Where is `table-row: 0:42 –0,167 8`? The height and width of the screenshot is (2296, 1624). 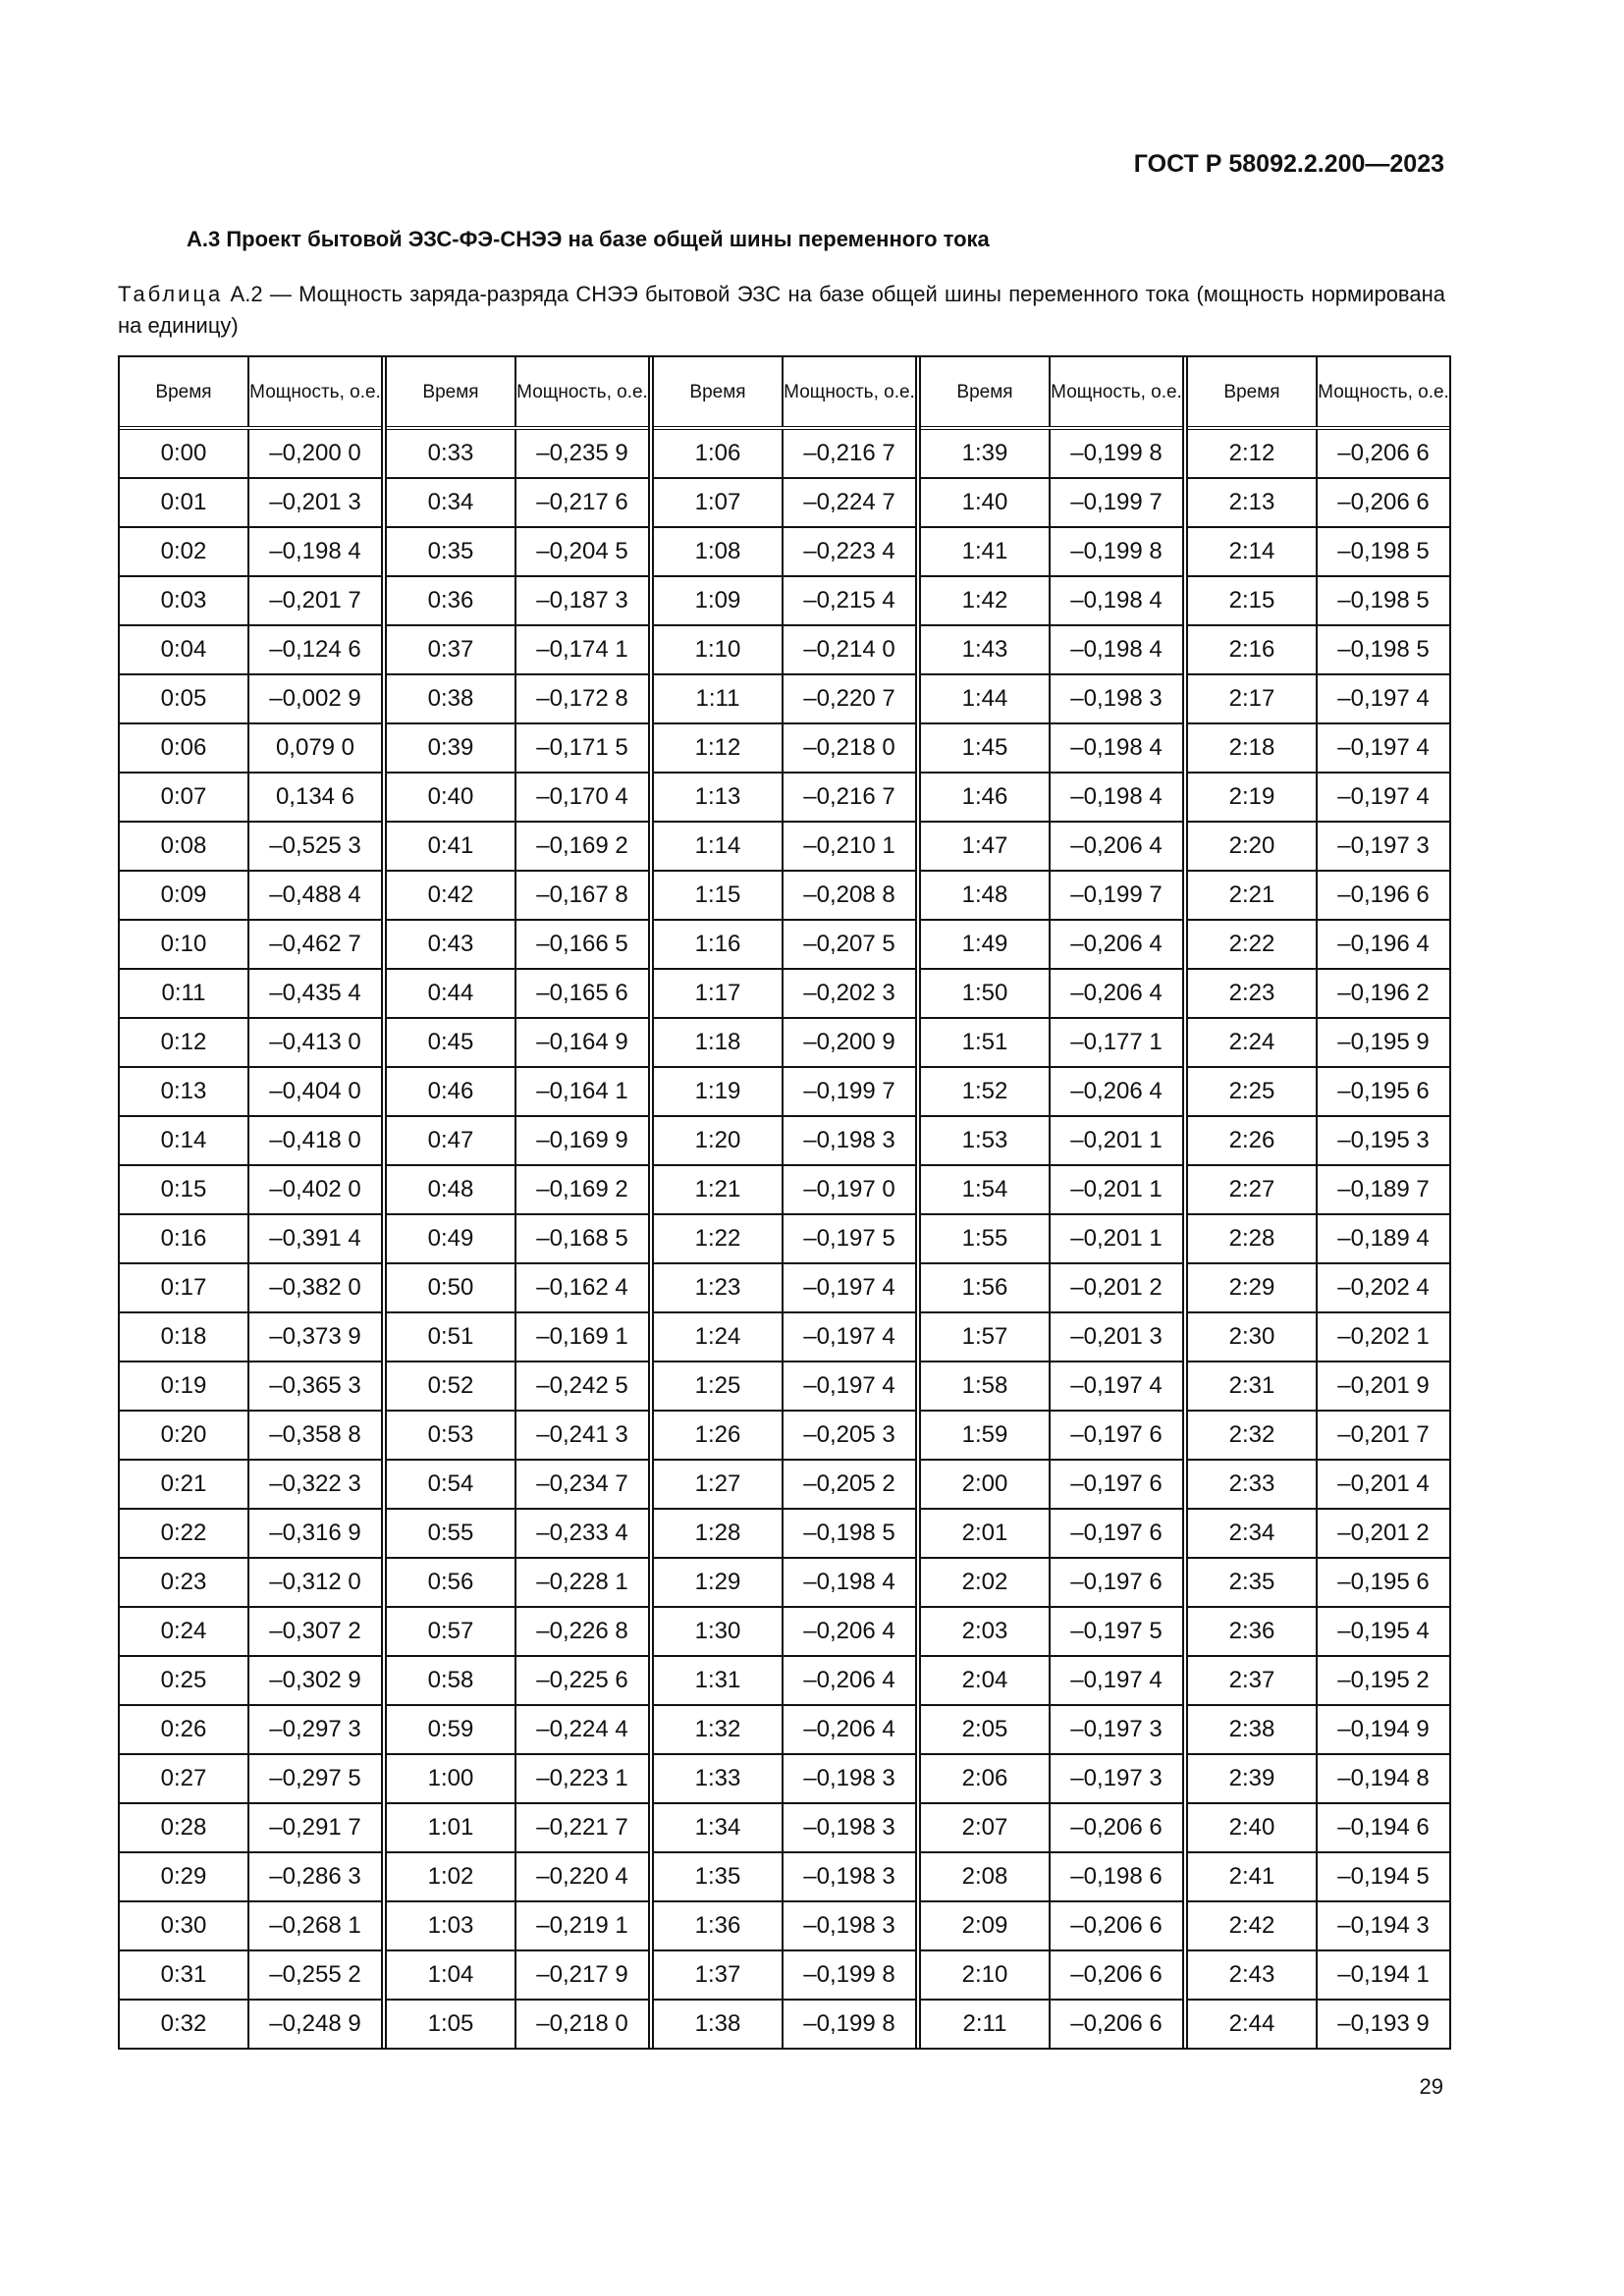 table-row: 0:42 –0,167 8 is located at coordinates (517, 894).